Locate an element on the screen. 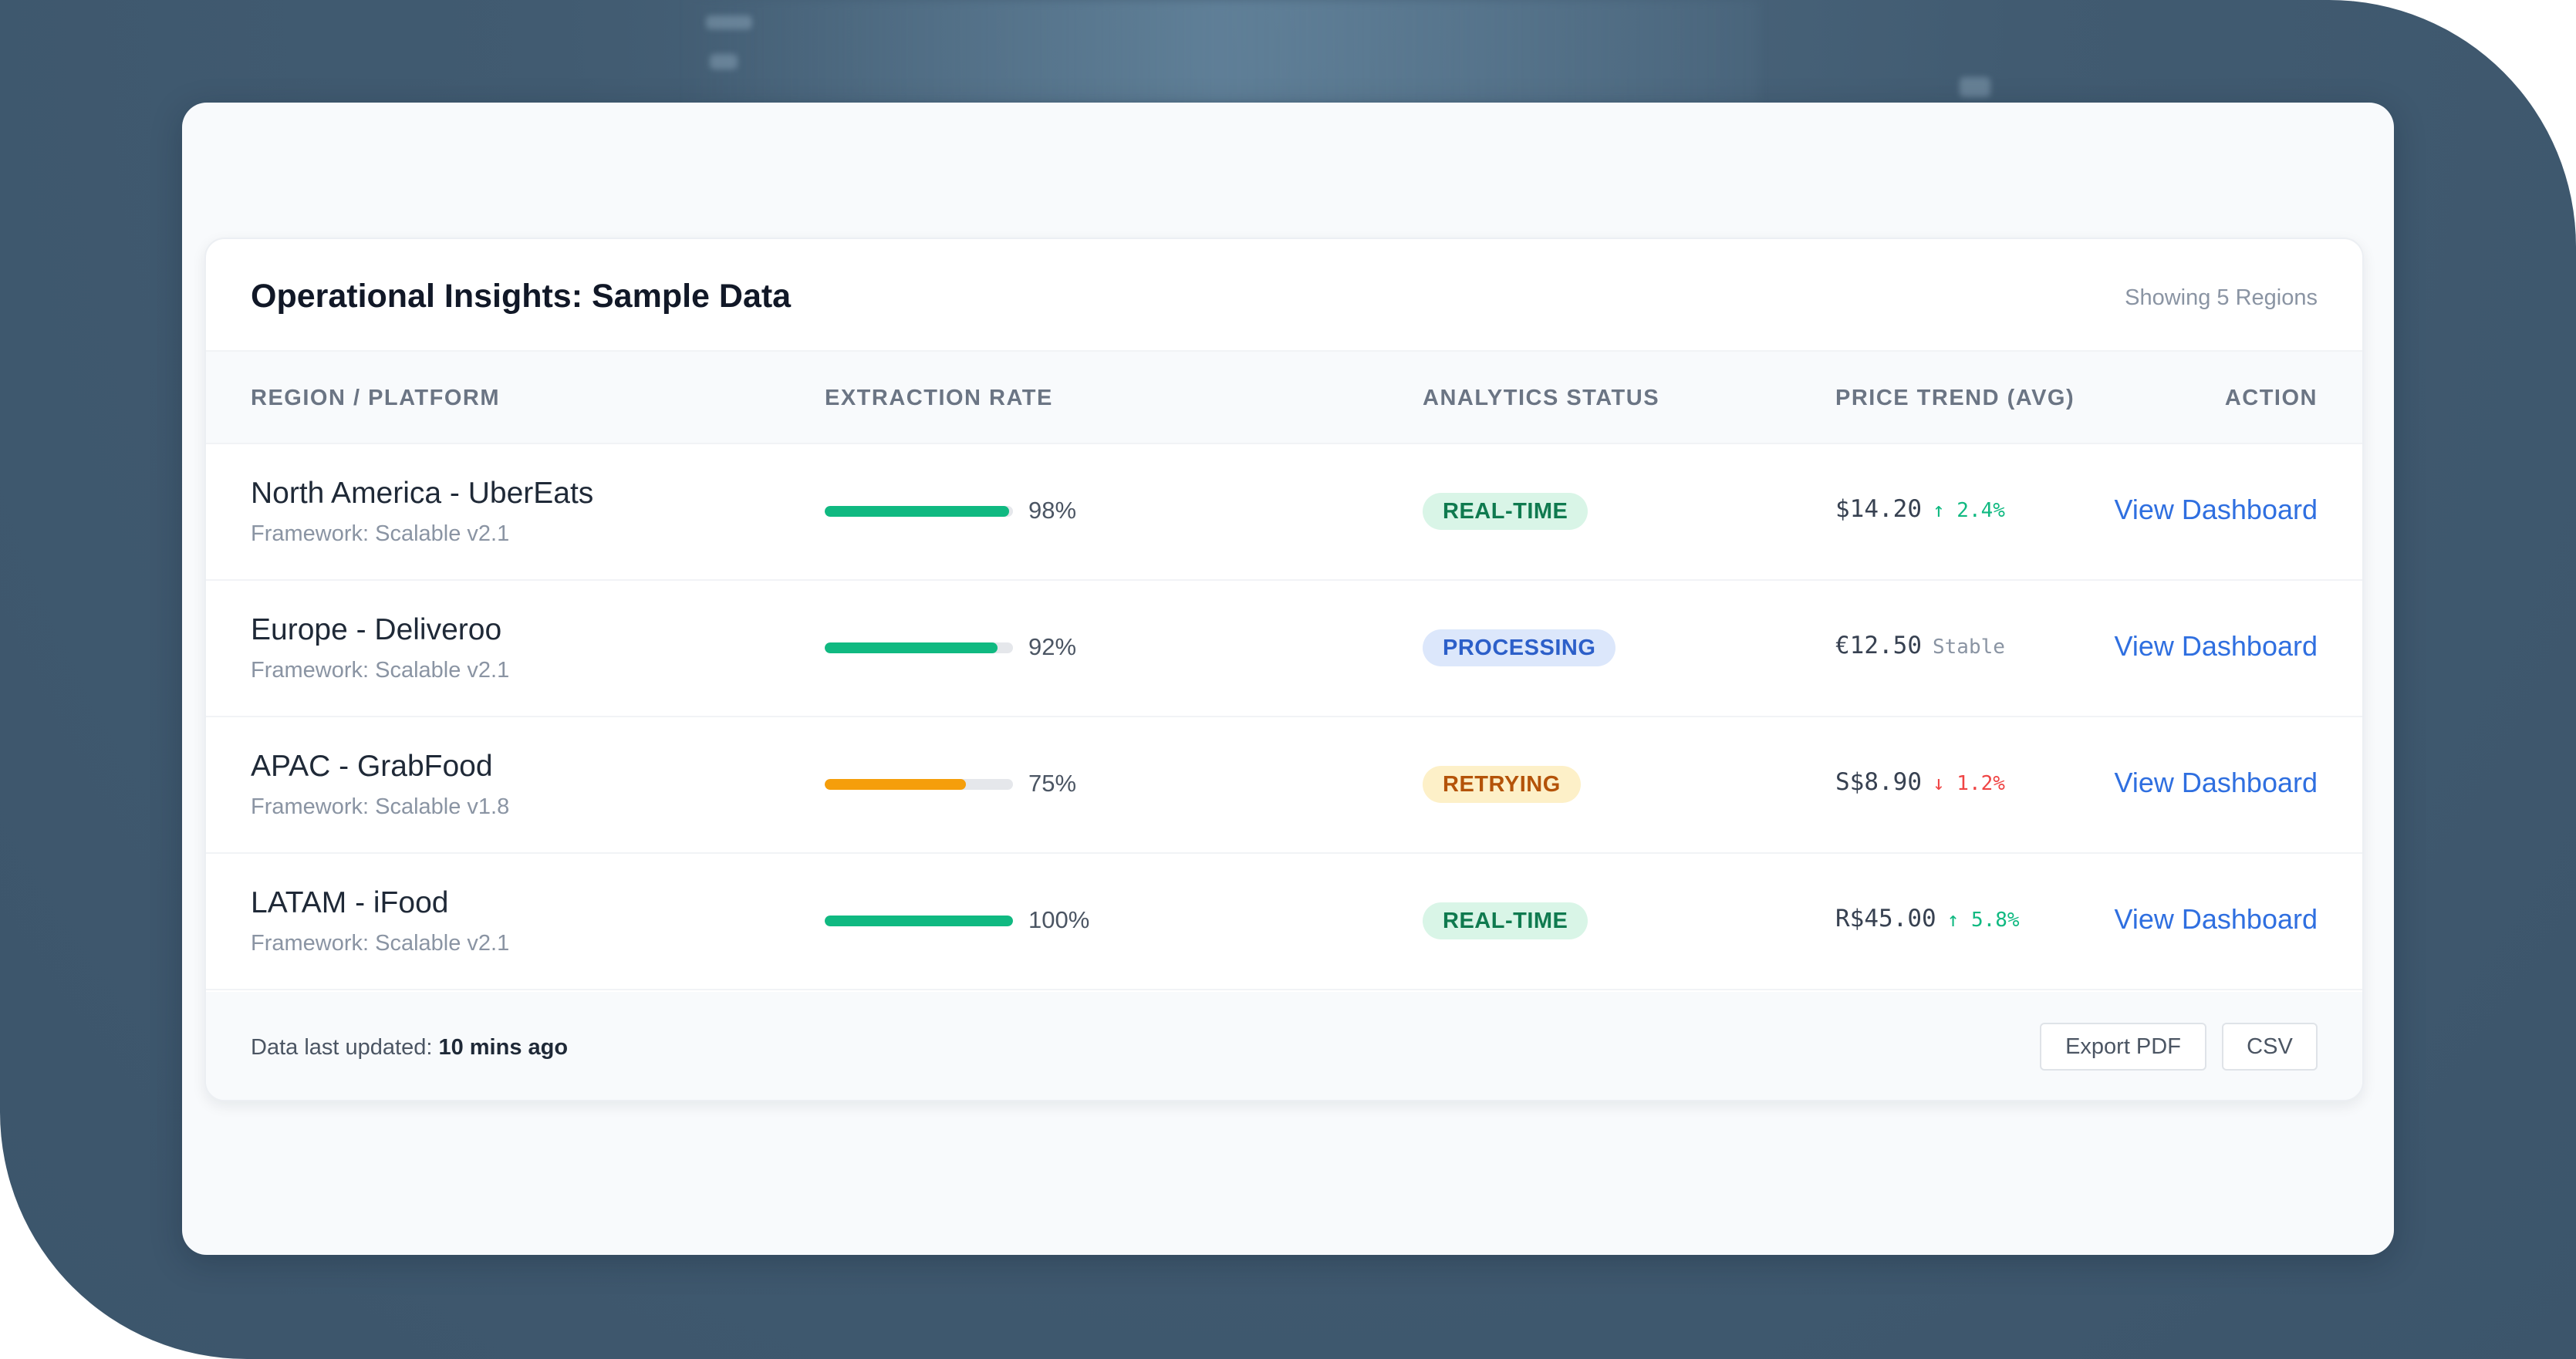  export-pdf-button: Export PDF is located at coordinates (2123, 1047).